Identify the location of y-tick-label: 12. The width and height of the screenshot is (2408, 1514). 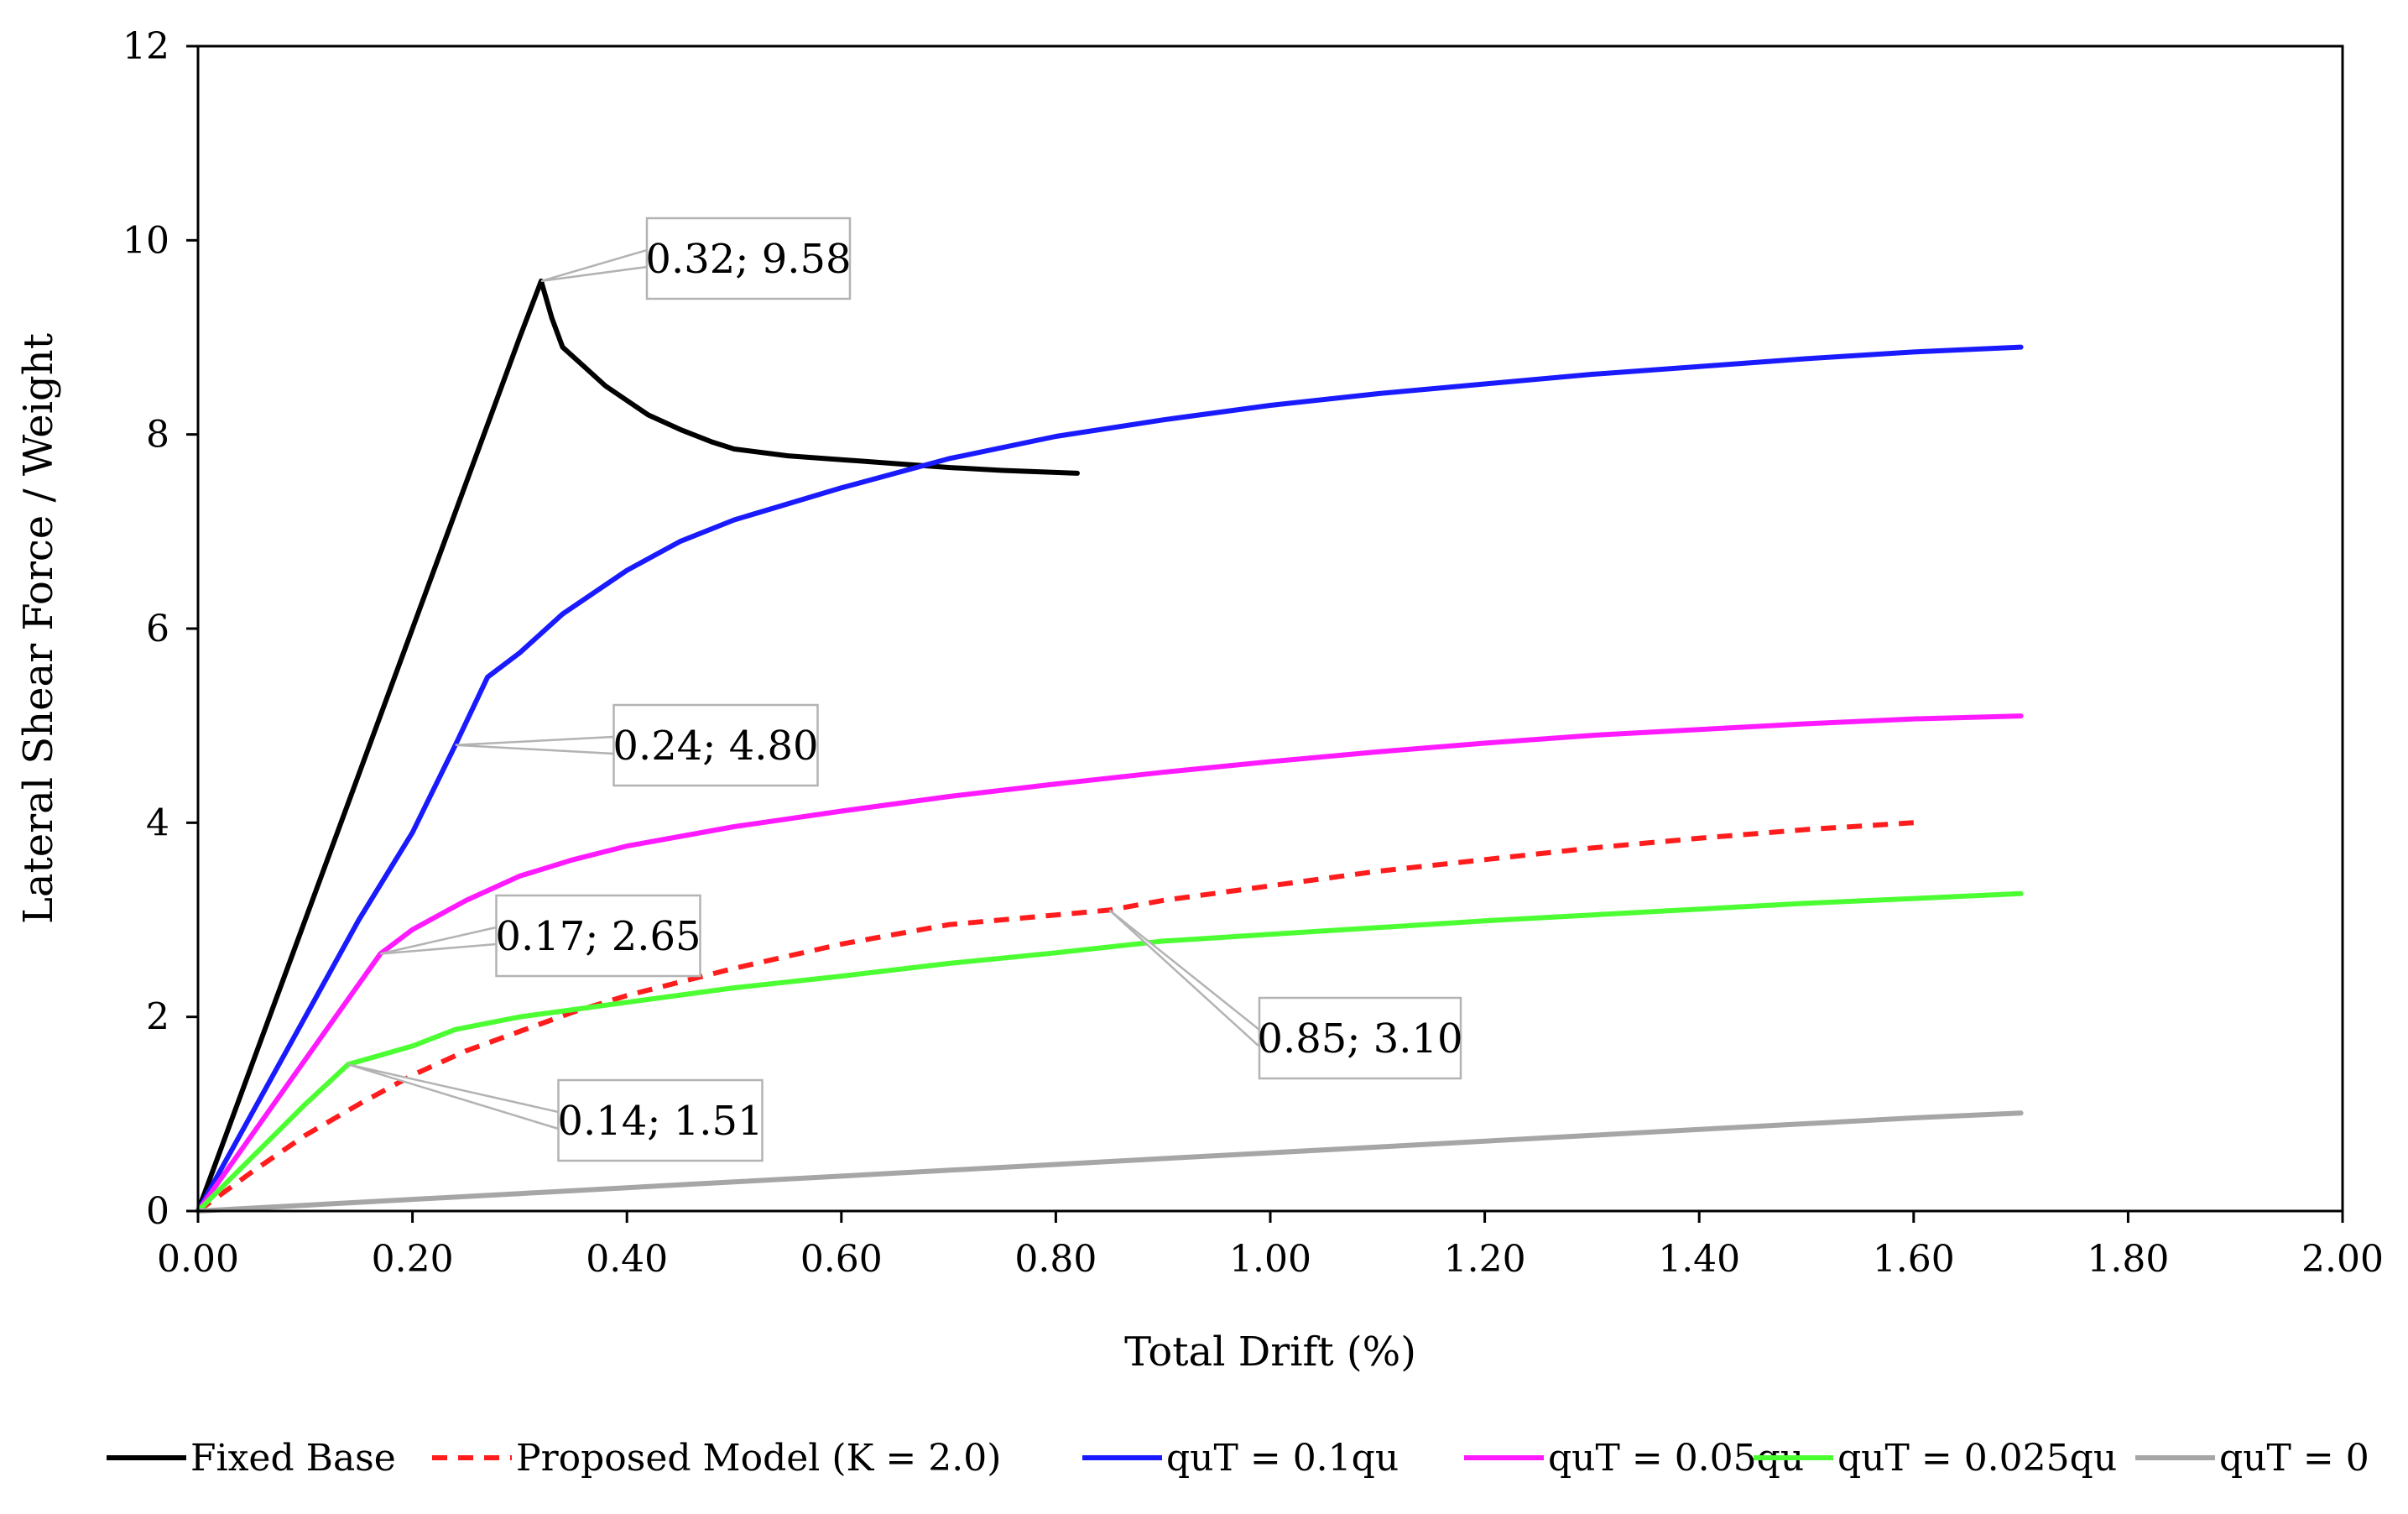
(145, 46).